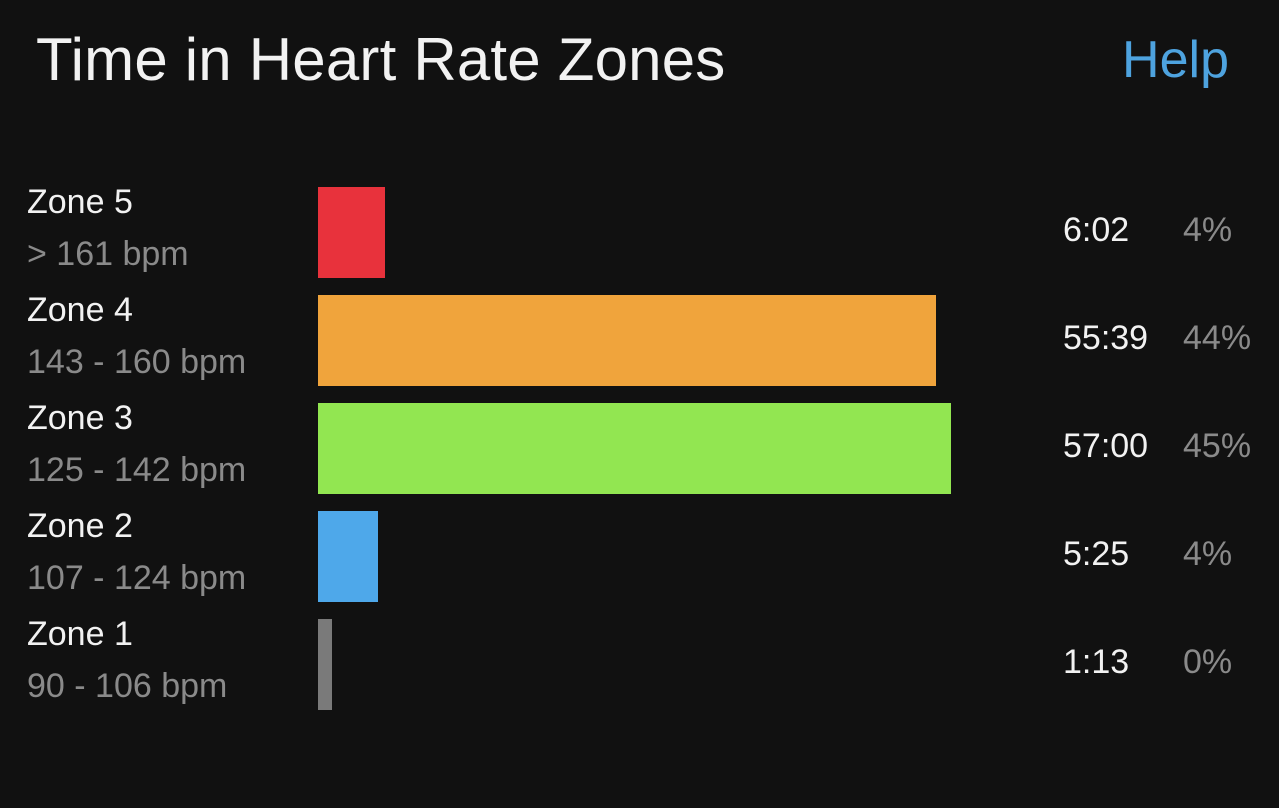 Image resolution: width=1279 pixels, height=808 pixels. I want to click on page-title: Time in Heart Rate Zones, so click(381, 59).